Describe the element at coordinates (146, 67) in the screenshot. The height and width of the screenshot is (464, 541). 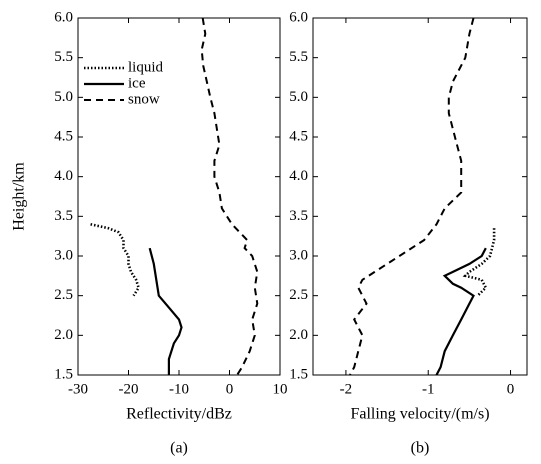
I see `legend-label: liquid` at that location.